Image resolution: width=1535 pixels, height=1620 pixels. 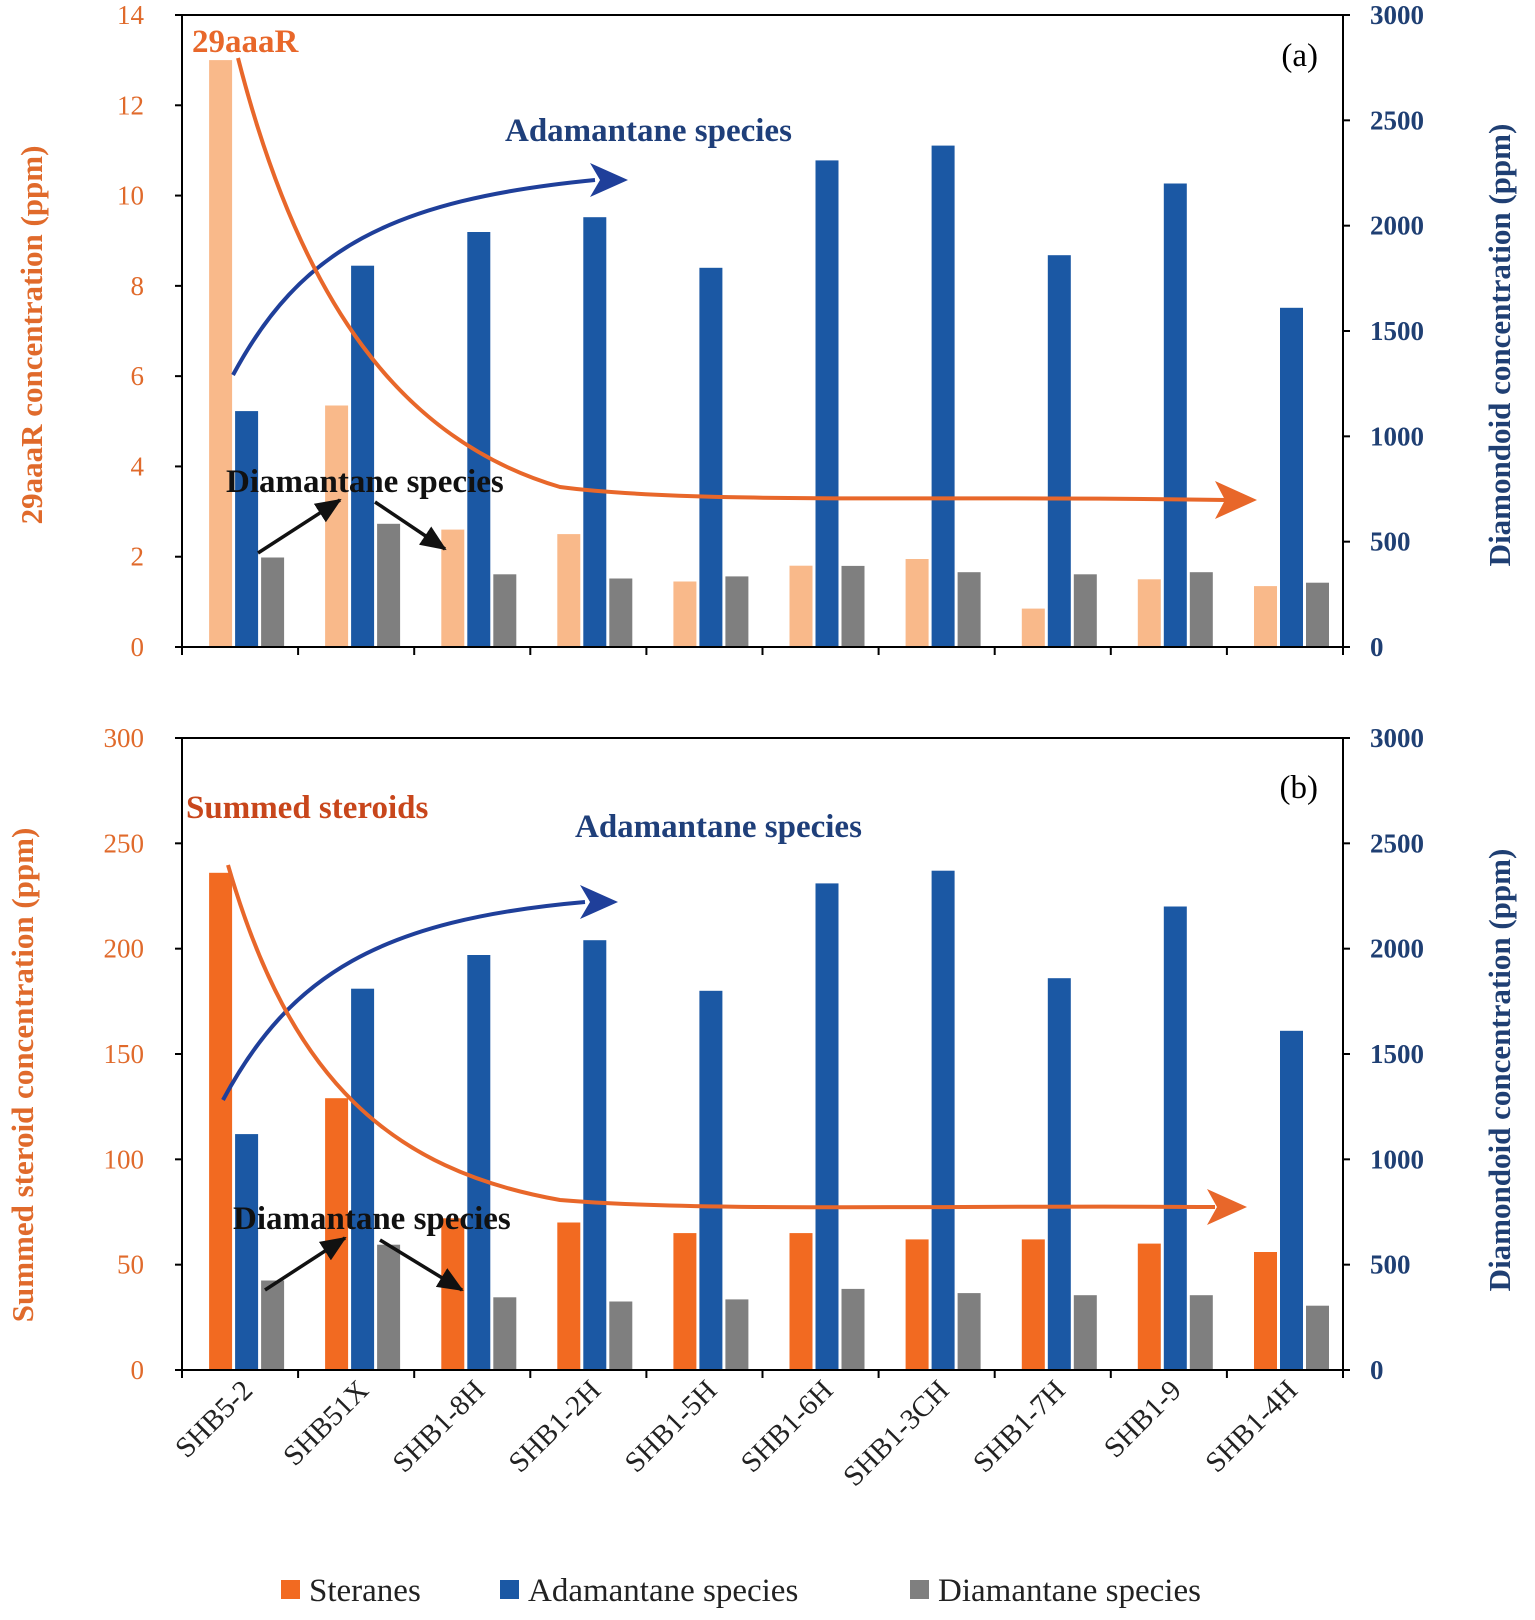 I want to click on diamantane-pointer-left-b, so click(x=305, y=1264).